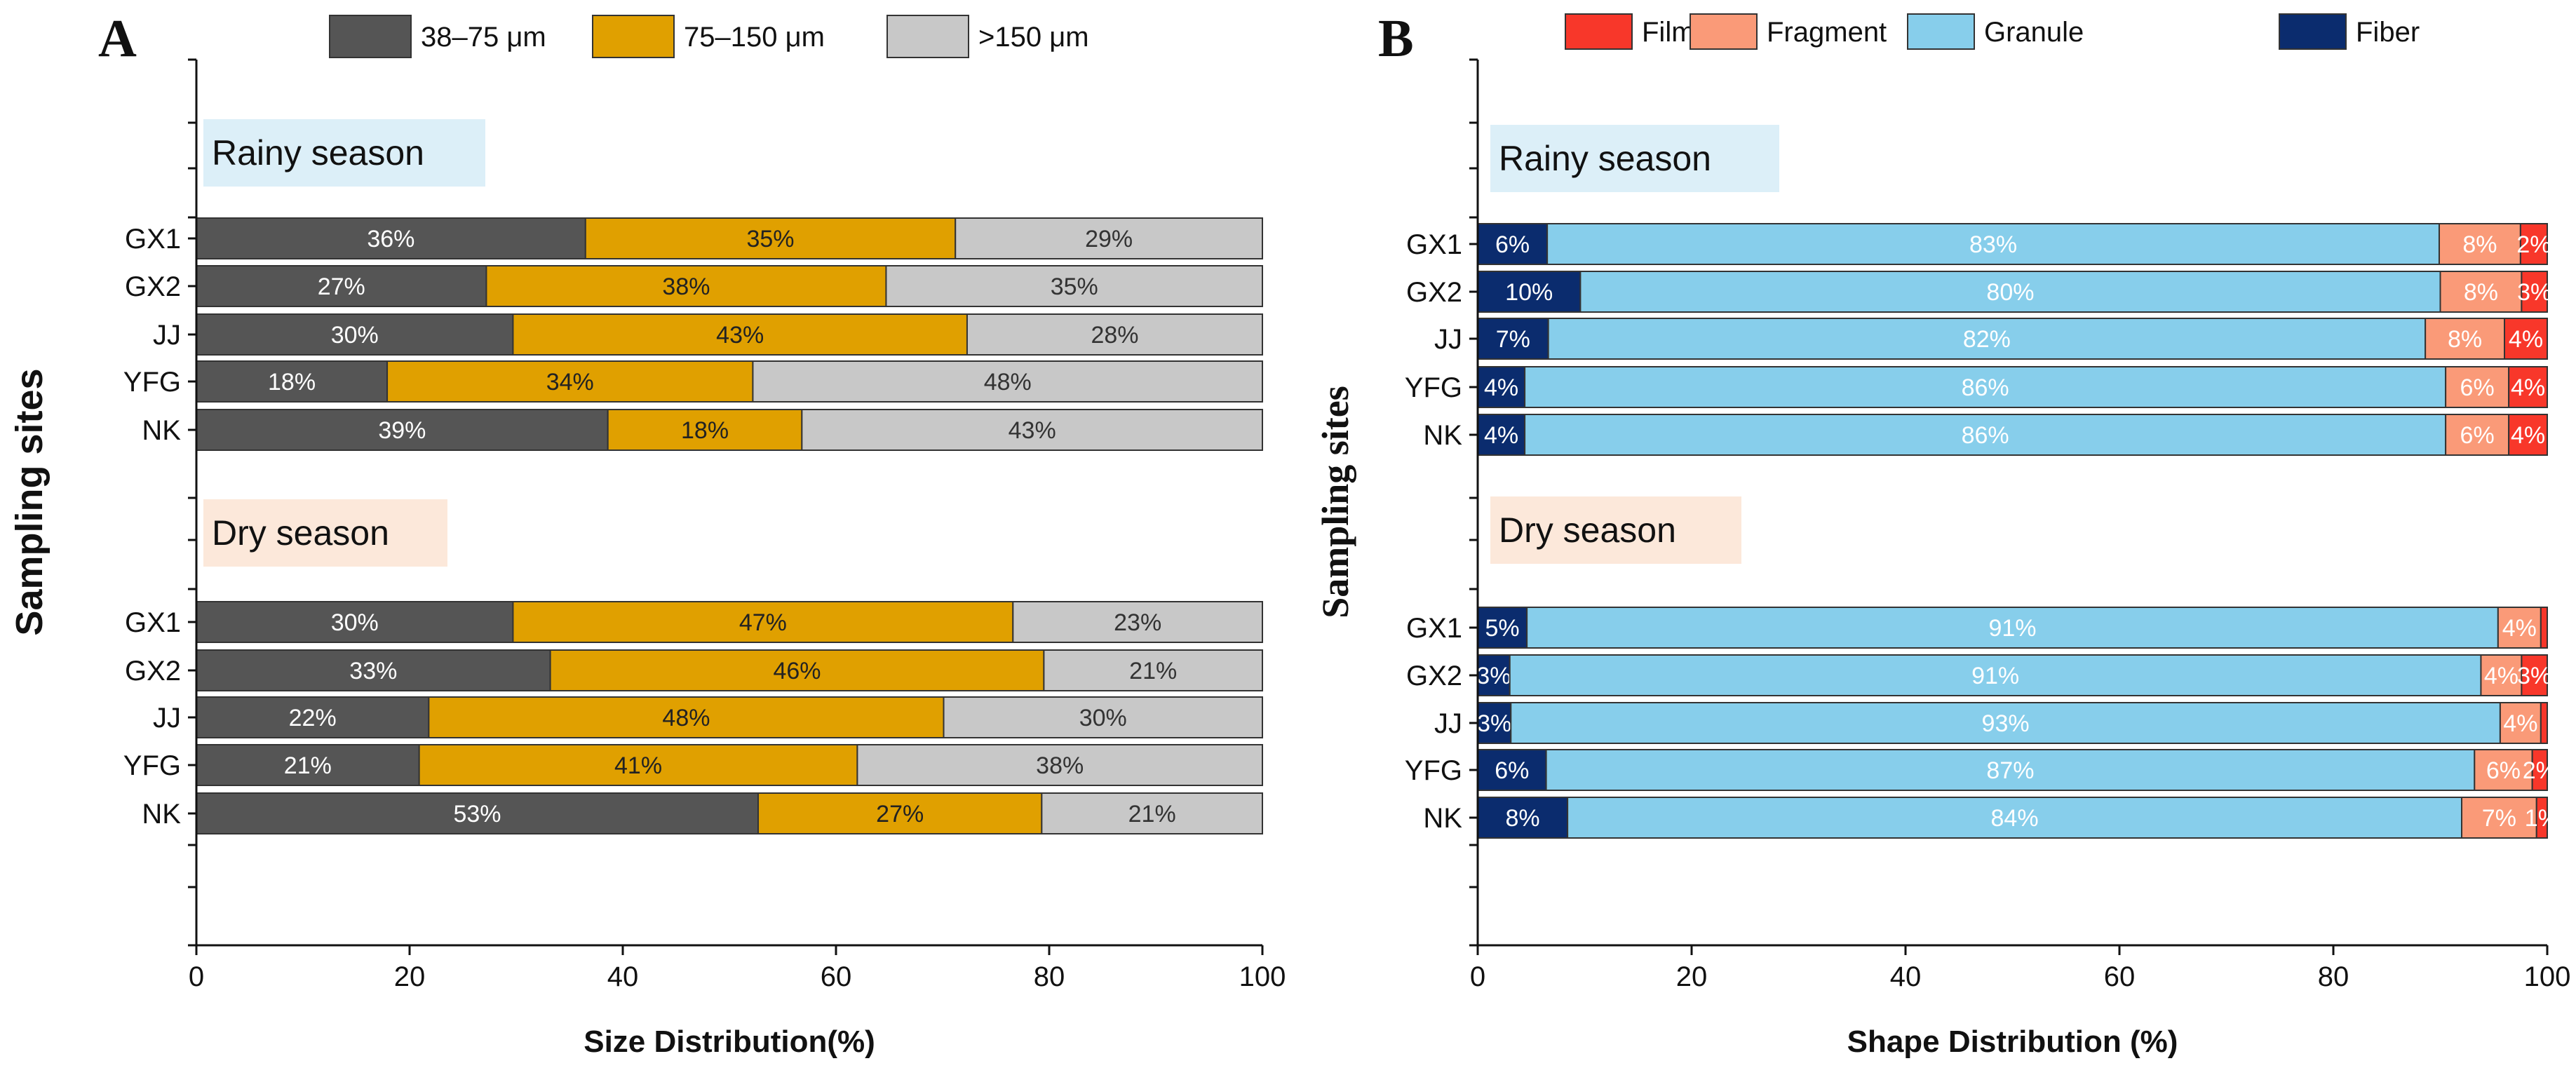  I want to click on panel-a-legend-label: 38–75 μm, so click(483, 37).